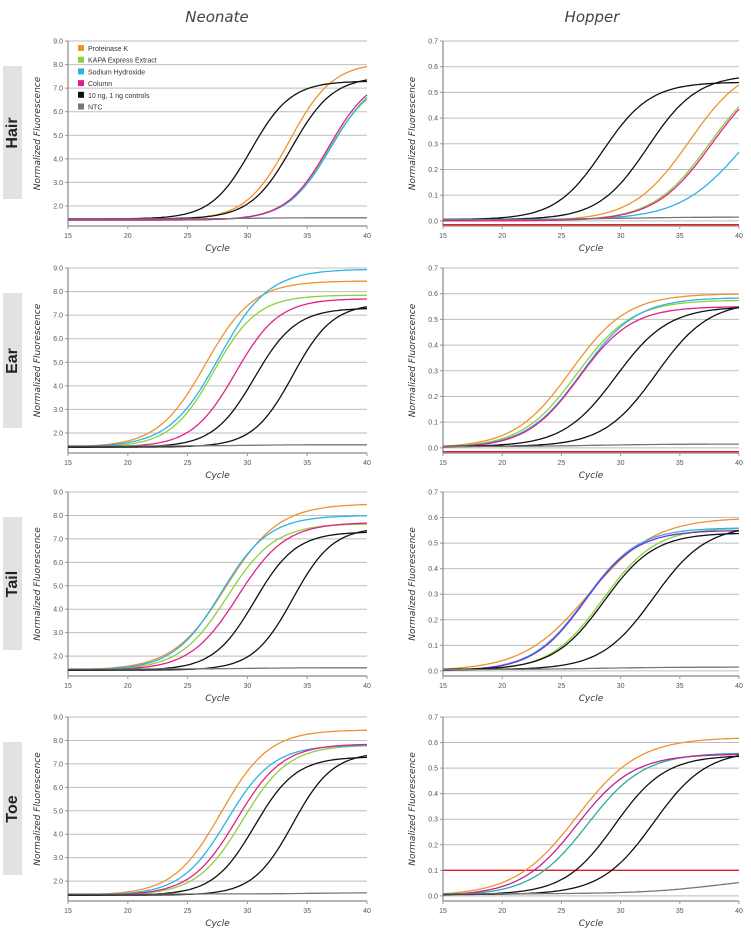 The width and height of the screenshot is (751, 937). What do you see at coordinates (591, 825) in the screenshot?
I see `panel-7-series-1-ng-control` at bounding box center [591, 825].